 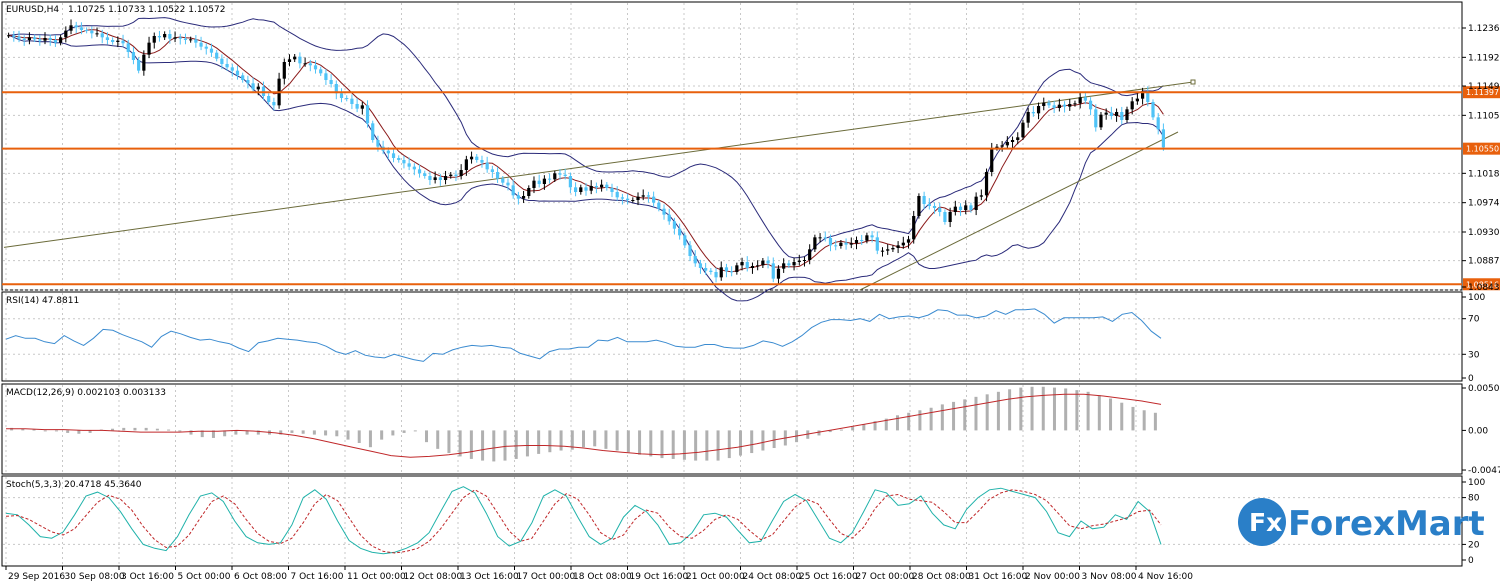 What do you see at coordinates (583, 335) in the screenshot?
I see `rsi-line` at bounding box center [583, 335].